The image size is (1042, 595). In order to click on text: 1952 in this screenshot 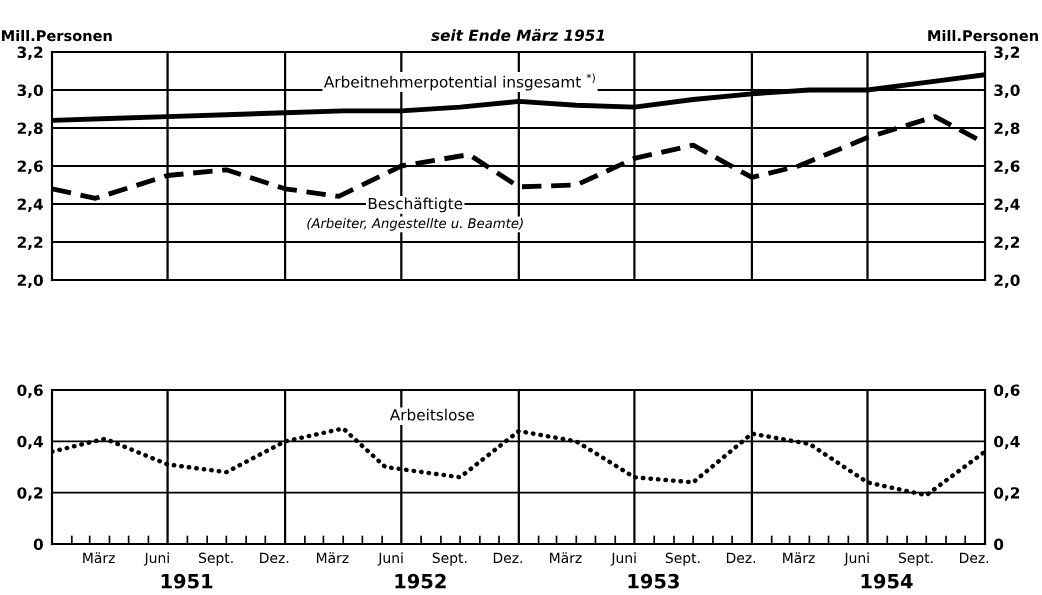, I will do `click(420, 581)`.